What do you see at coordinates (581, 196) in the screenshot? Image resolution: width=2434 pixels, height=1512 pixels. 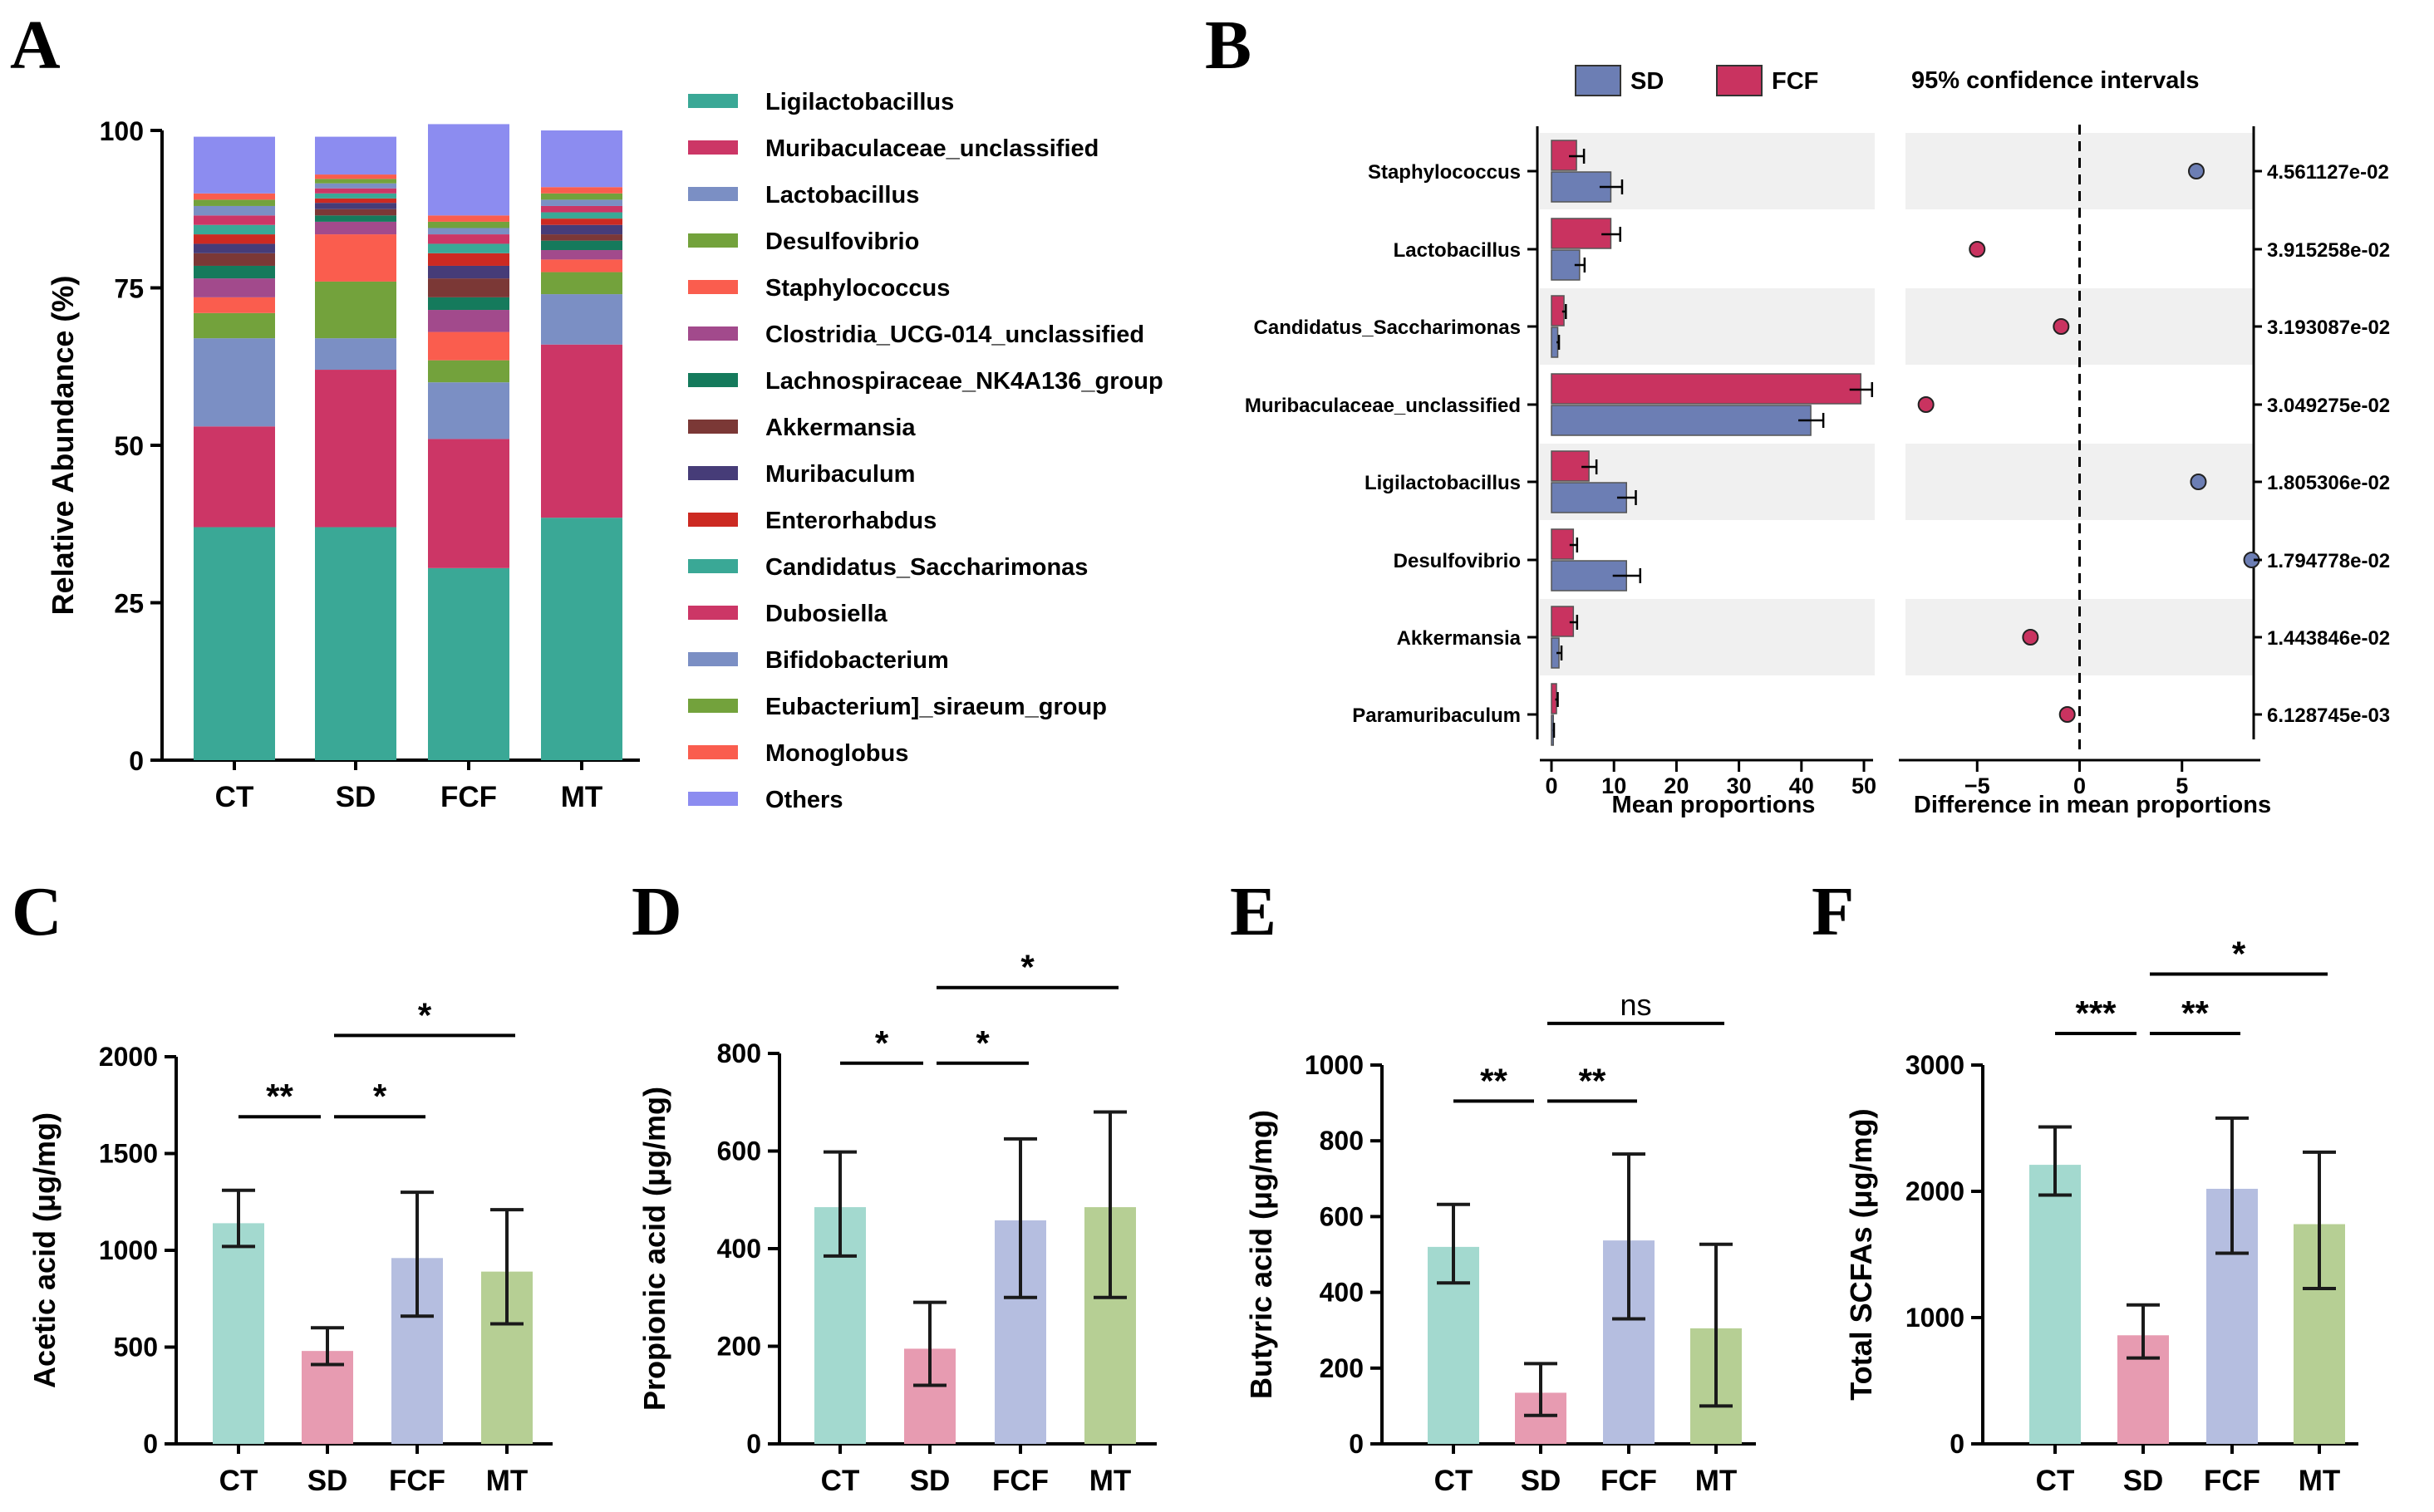 I see `bar-segment-eubacterium-siraeum-group-mt` at bounding box center [581, 196].